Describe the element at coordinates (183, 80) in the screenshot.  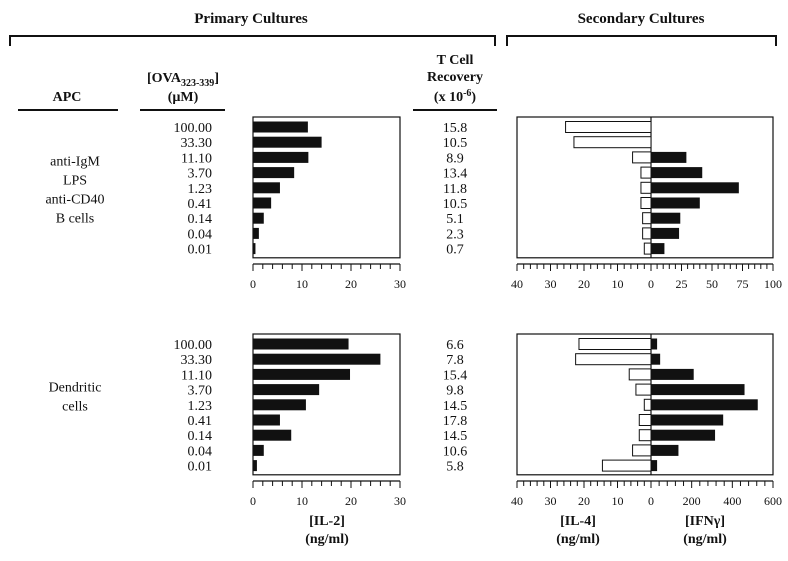
I see `ova-header: [OVA323-339]` at that location.